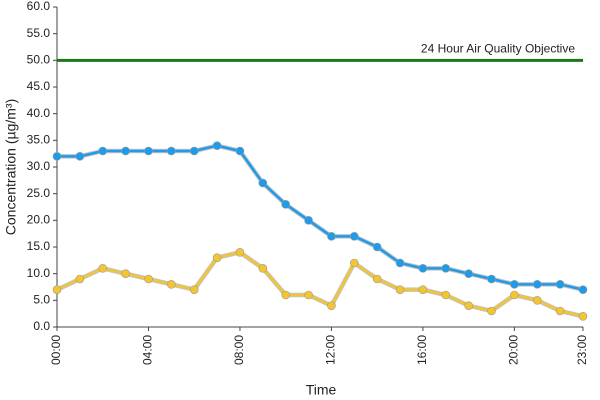 This screenshot has height=400, width=600. What do you see at coordinates (39, 6) in the screenshot?
I see `y-tick-label: 60.0` at bounding box center [39, 6].